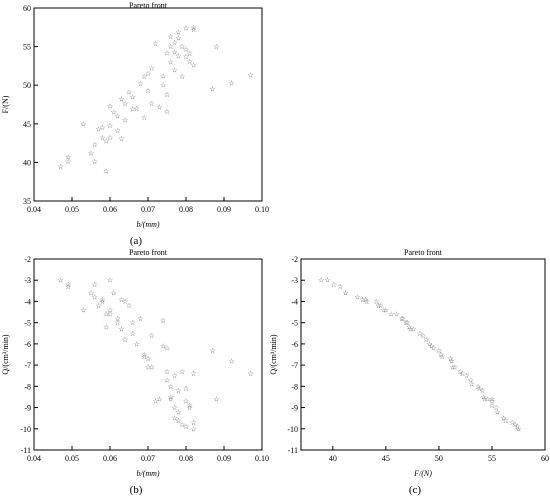  What do you see at coordinates (294, 301) in the screenshot?
I see `y-tick-label: -4` at bounding box center [294, 301].